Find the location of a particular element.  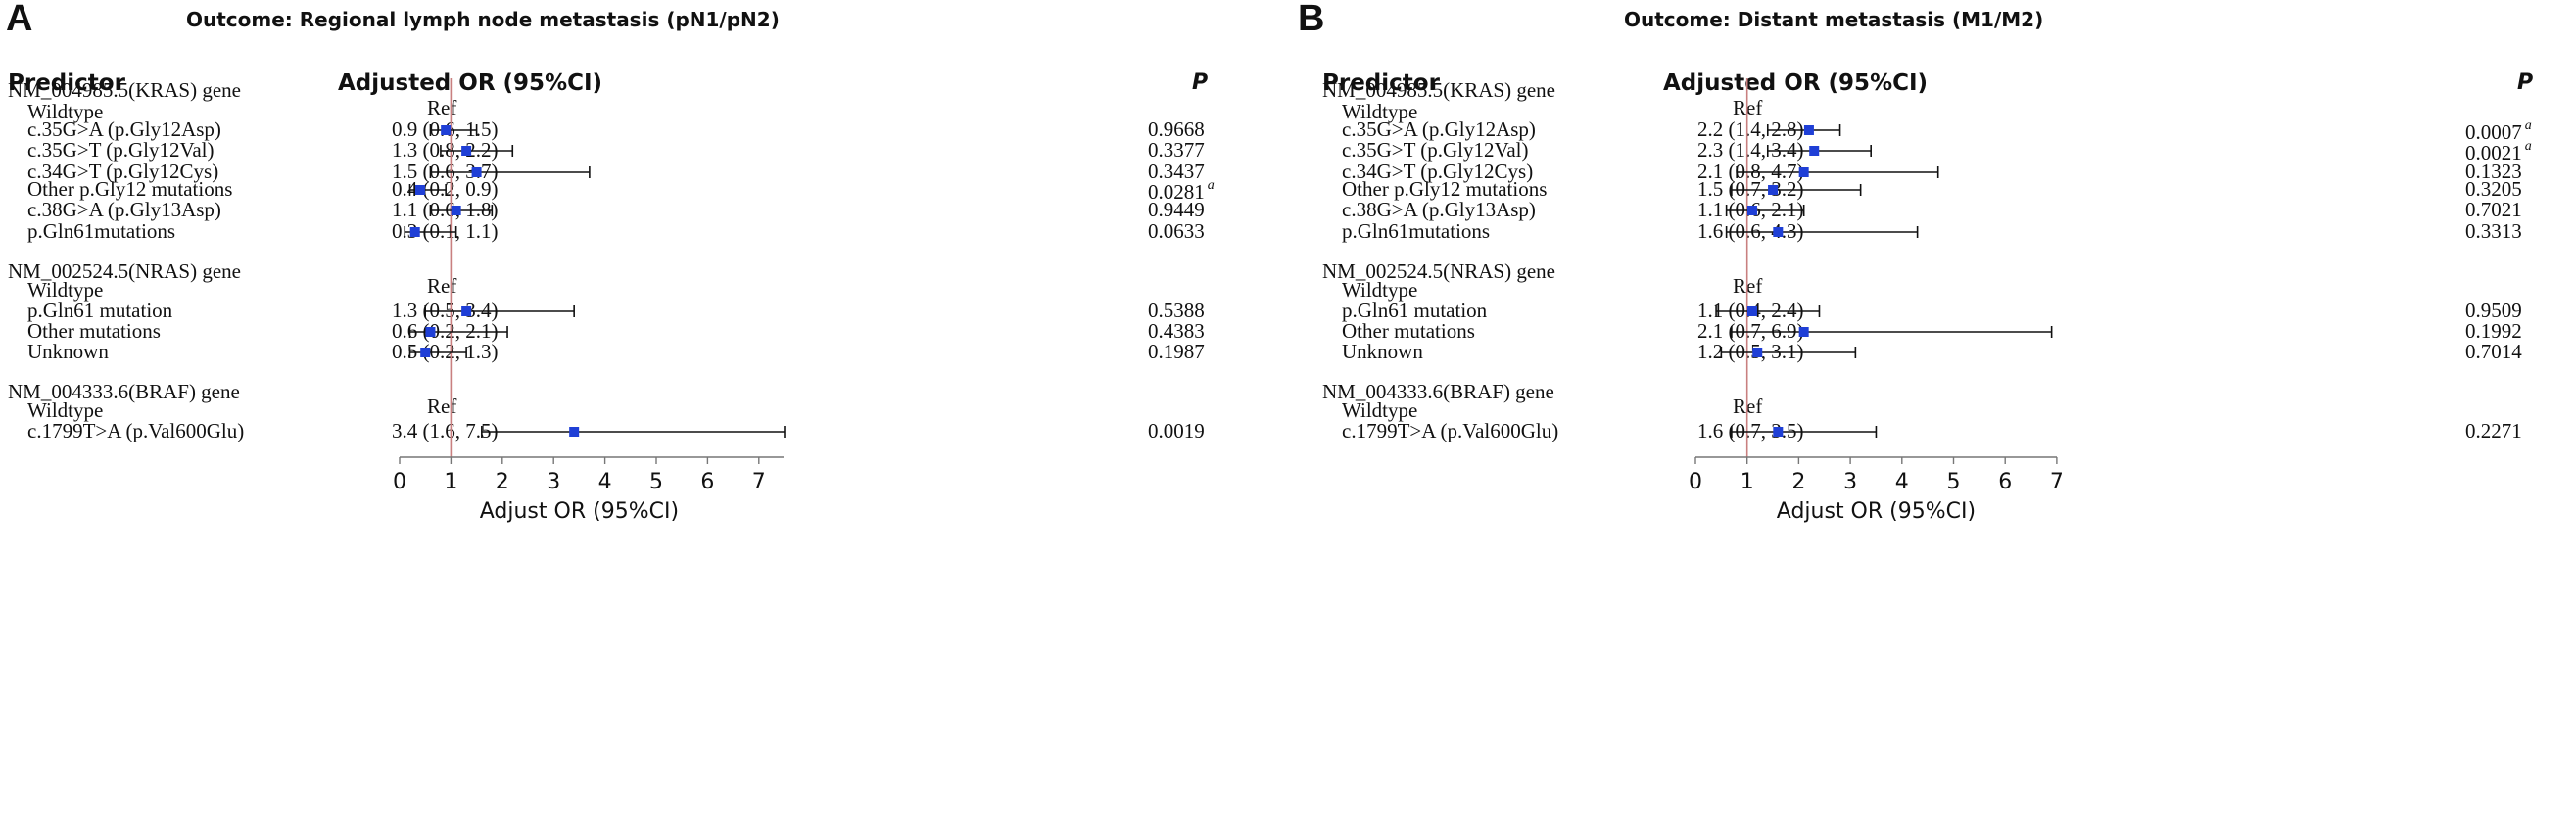

panel-letter: A is located at coordinates (19, 19).